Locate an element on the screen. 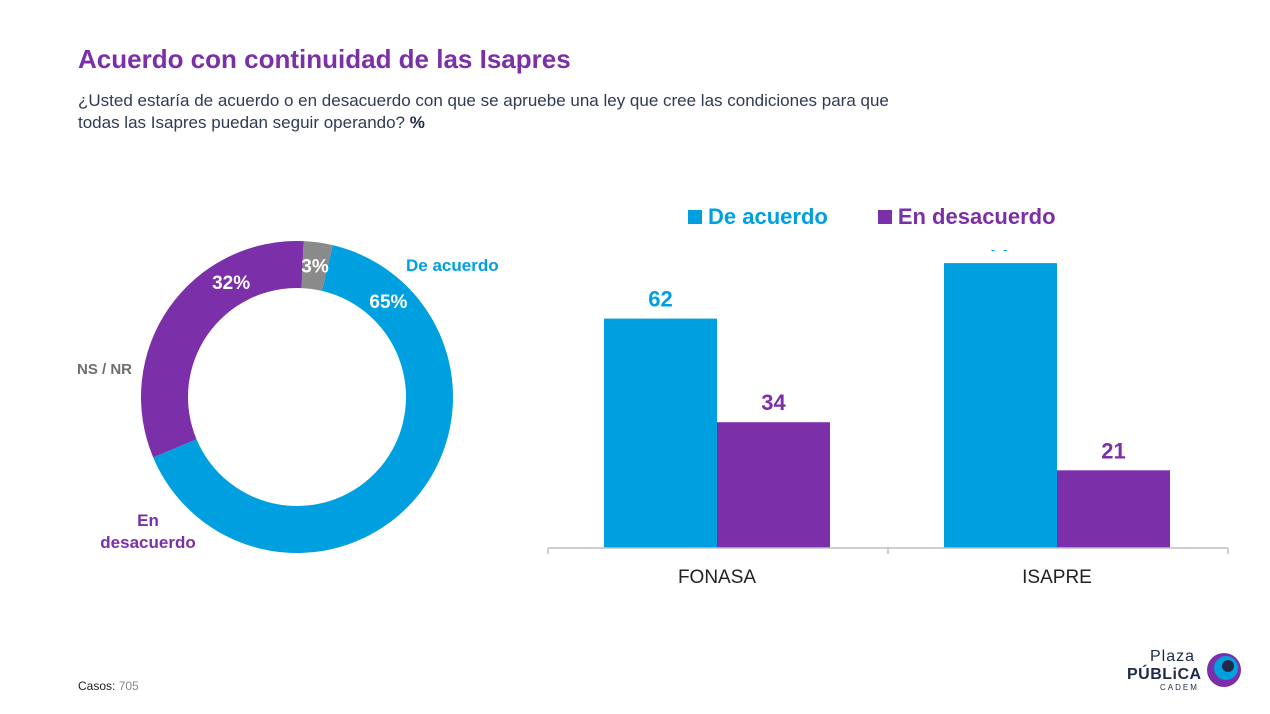 The width and height of the screenshot is (1270, 714). donut-value-label-de-acuerdo: 65% is located at coordinates (388, 302).